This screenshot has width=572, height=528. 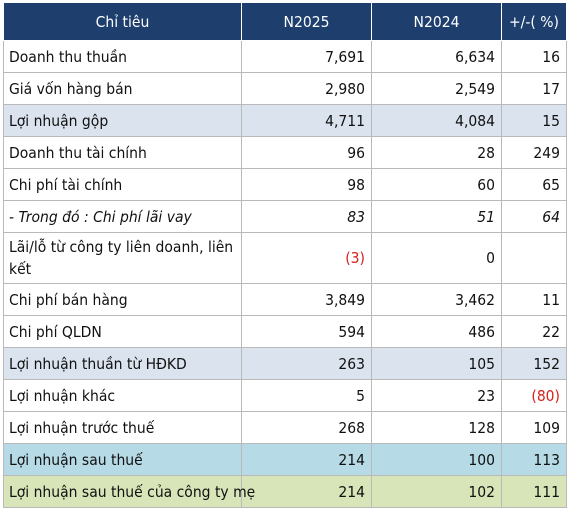 I want to click on table-row: Lợi nhuận thuần từ HĐKD 263 105 152, so click(x=285, y=363).